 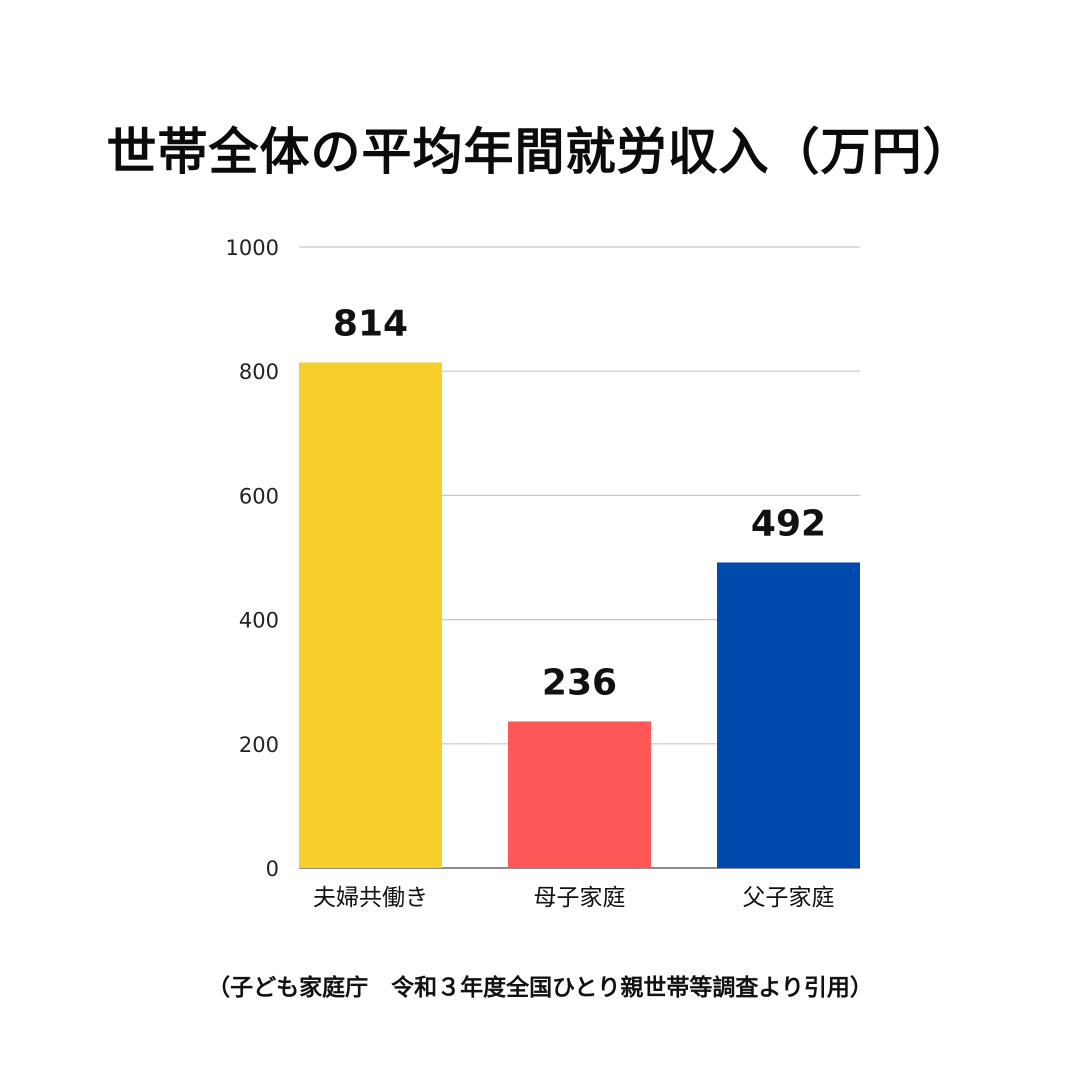 I want to click on y-tick-label: 600, so click(x=259, y=496).